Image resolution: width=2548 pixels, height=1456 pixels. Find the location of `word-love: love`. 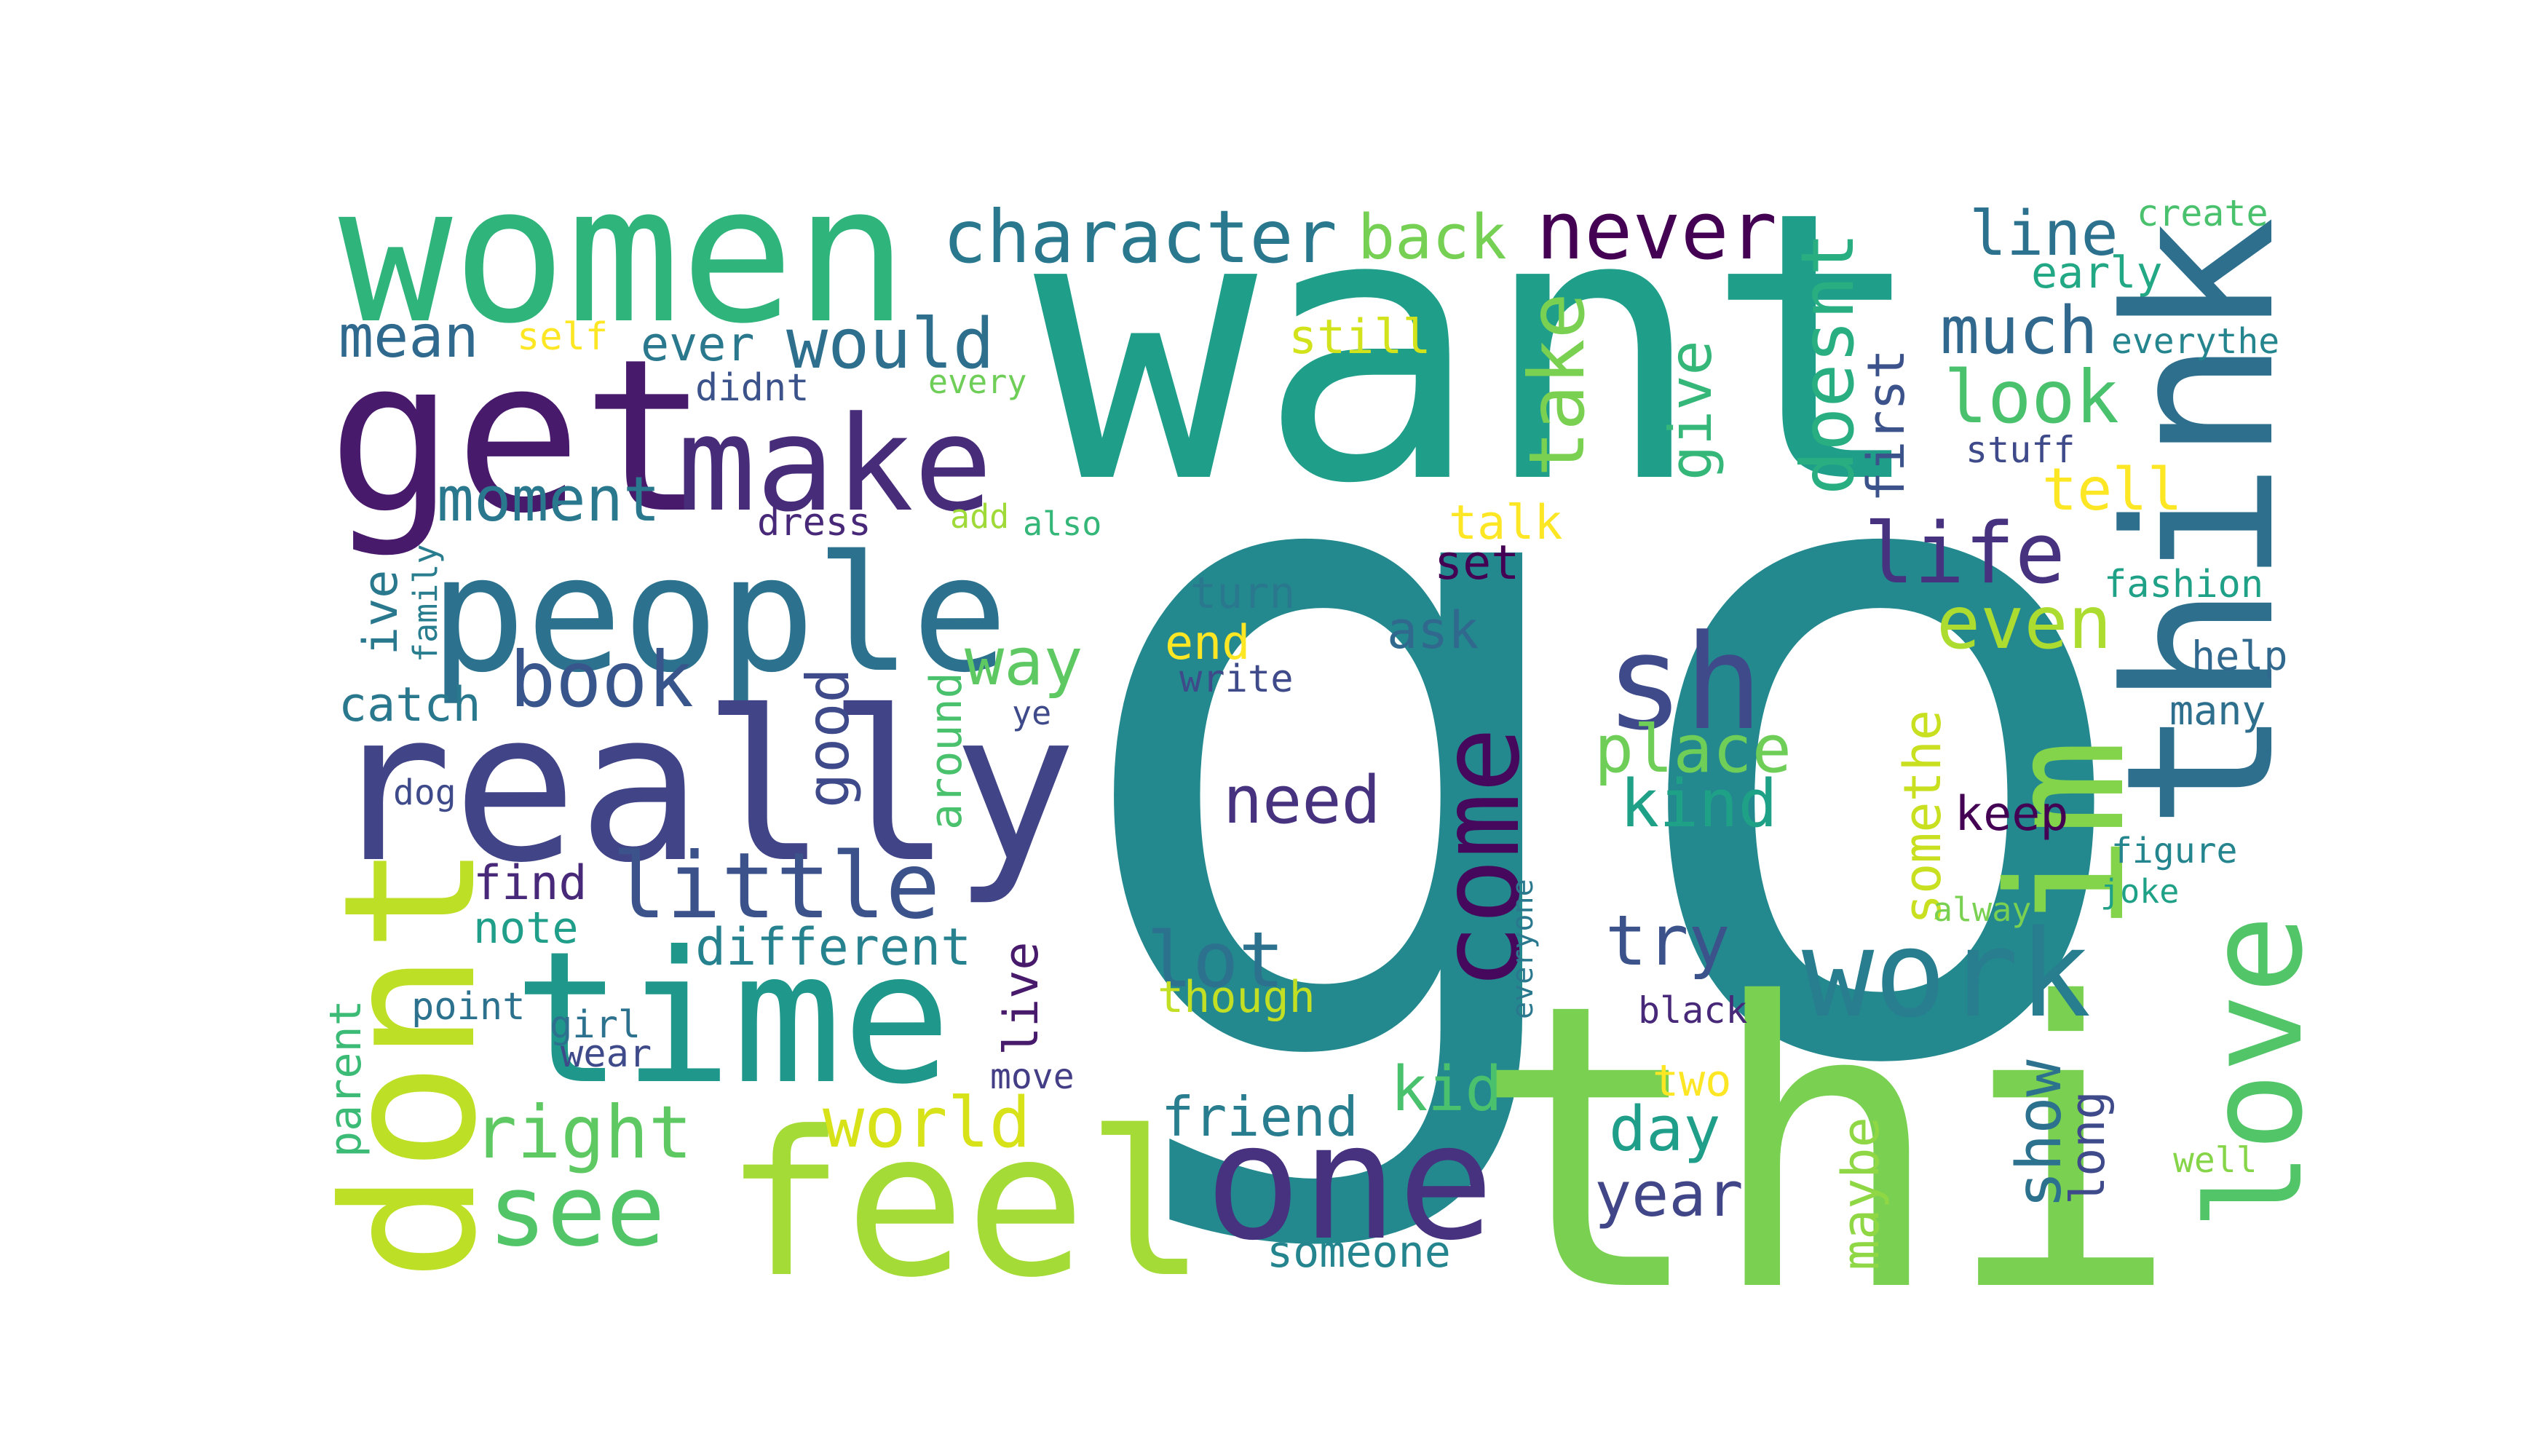

word-love: love is located at coordinates (2256, 1072).